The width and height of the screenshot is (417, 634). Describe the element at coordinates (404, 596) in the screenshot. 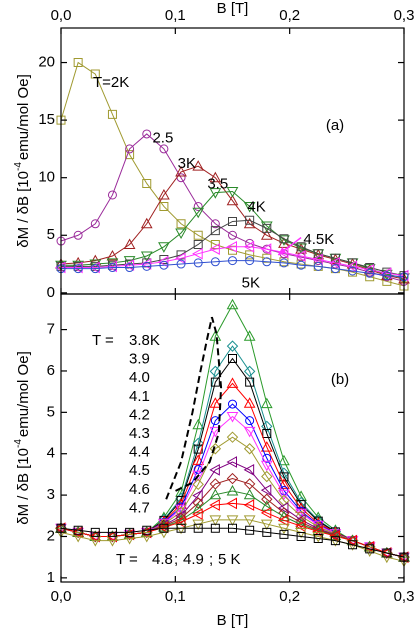

I see `x-tick-label: 0,3` at that location.